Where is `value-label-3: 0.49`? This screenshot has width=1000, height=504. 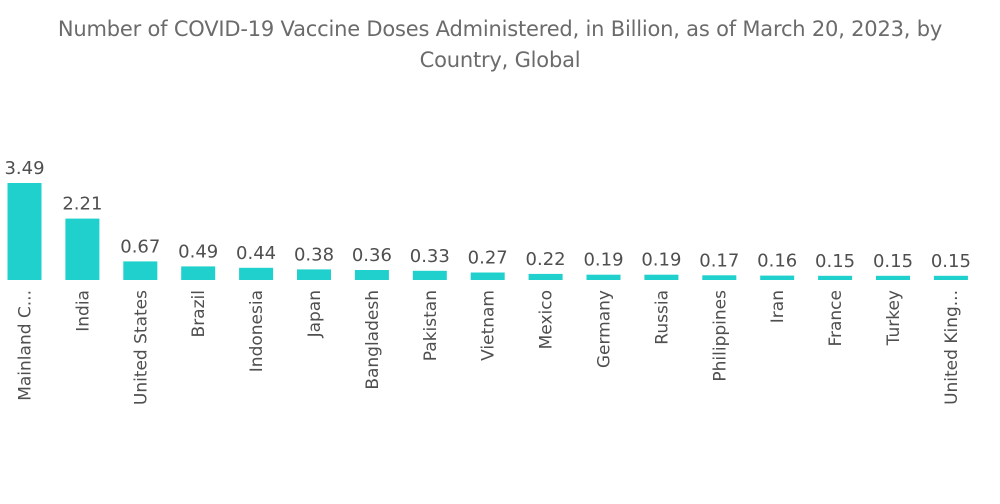 value-label-3: 0.49 is located at coordinates (198, 251).